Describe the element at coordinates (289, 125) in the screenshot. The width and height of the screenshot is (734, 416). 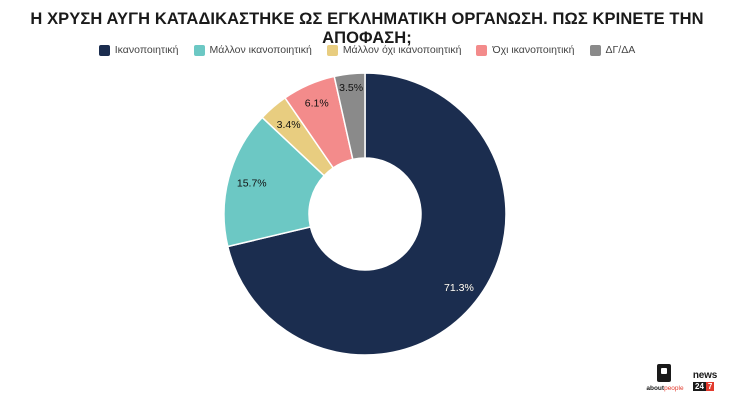
I see `slice-data-label: 3.4%` at that location.